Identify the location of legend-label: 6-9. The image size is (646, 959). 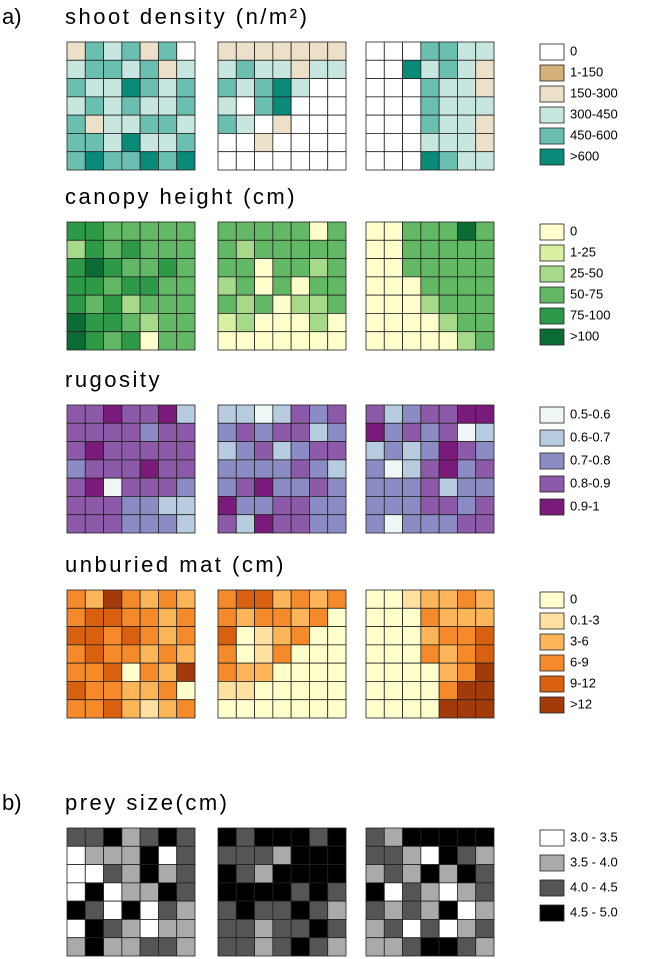
(579, 661).